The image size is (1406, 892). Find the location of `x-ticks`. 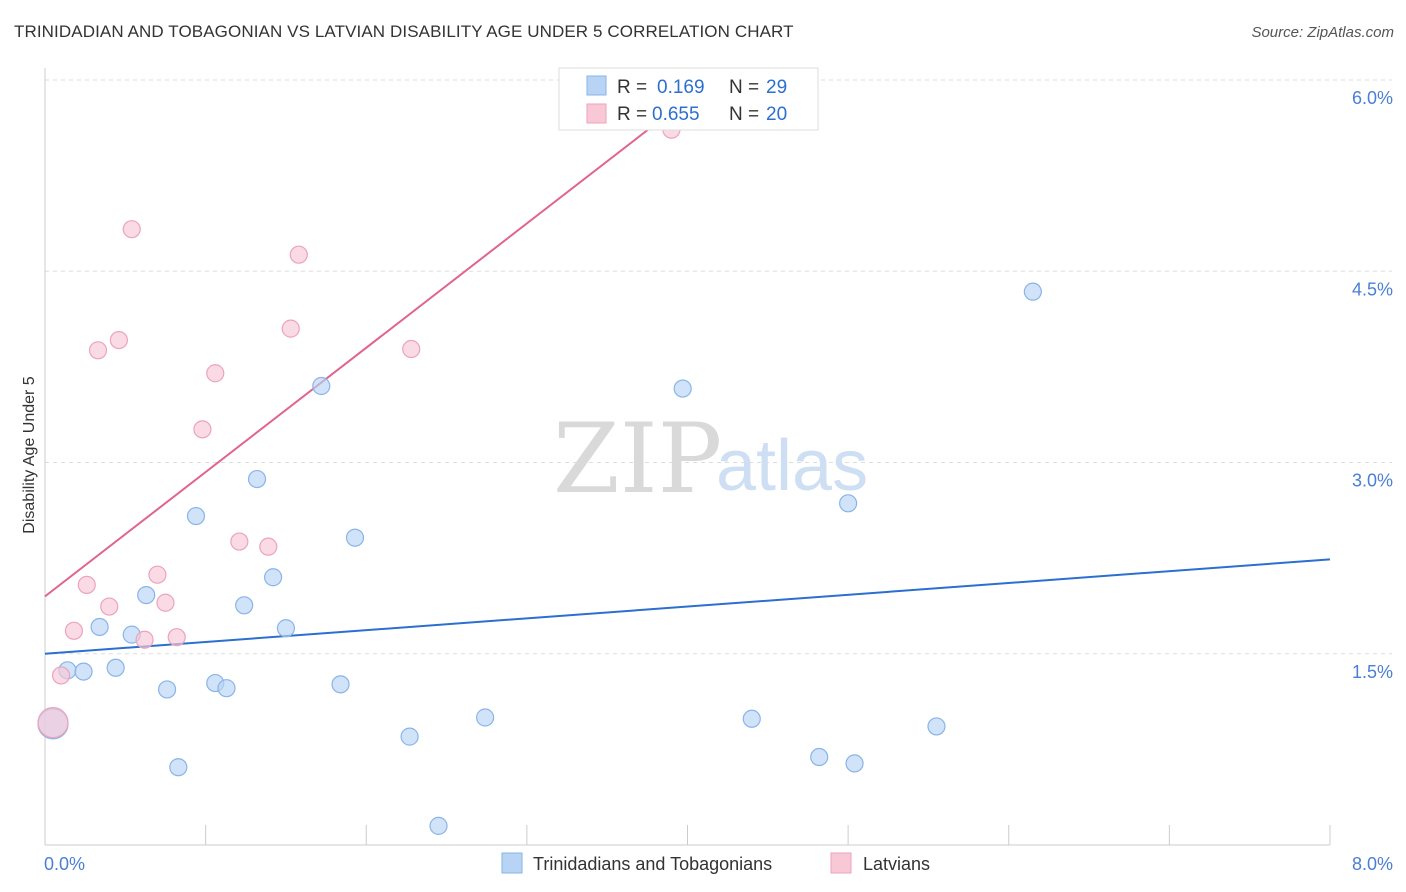

x-ticks is located at coordinates (687, 835).